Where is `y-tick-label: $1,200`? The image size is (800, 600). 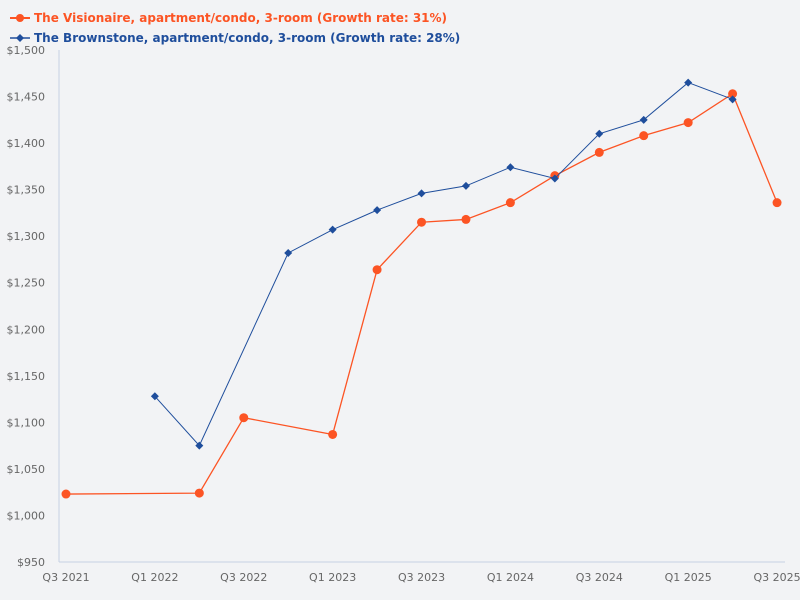
y-tick-label: $1,200 is located at coordinates (26, 329).